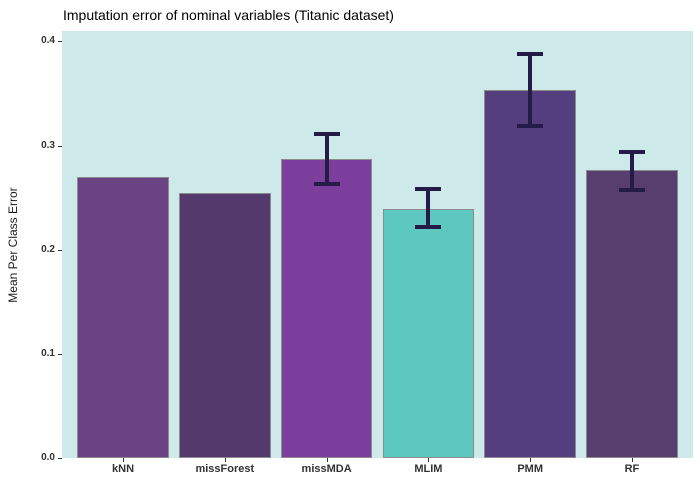 Image resolution: width=700 pixels, height=500 pixels. I want to click on bar-PMM, so click(530, 274).